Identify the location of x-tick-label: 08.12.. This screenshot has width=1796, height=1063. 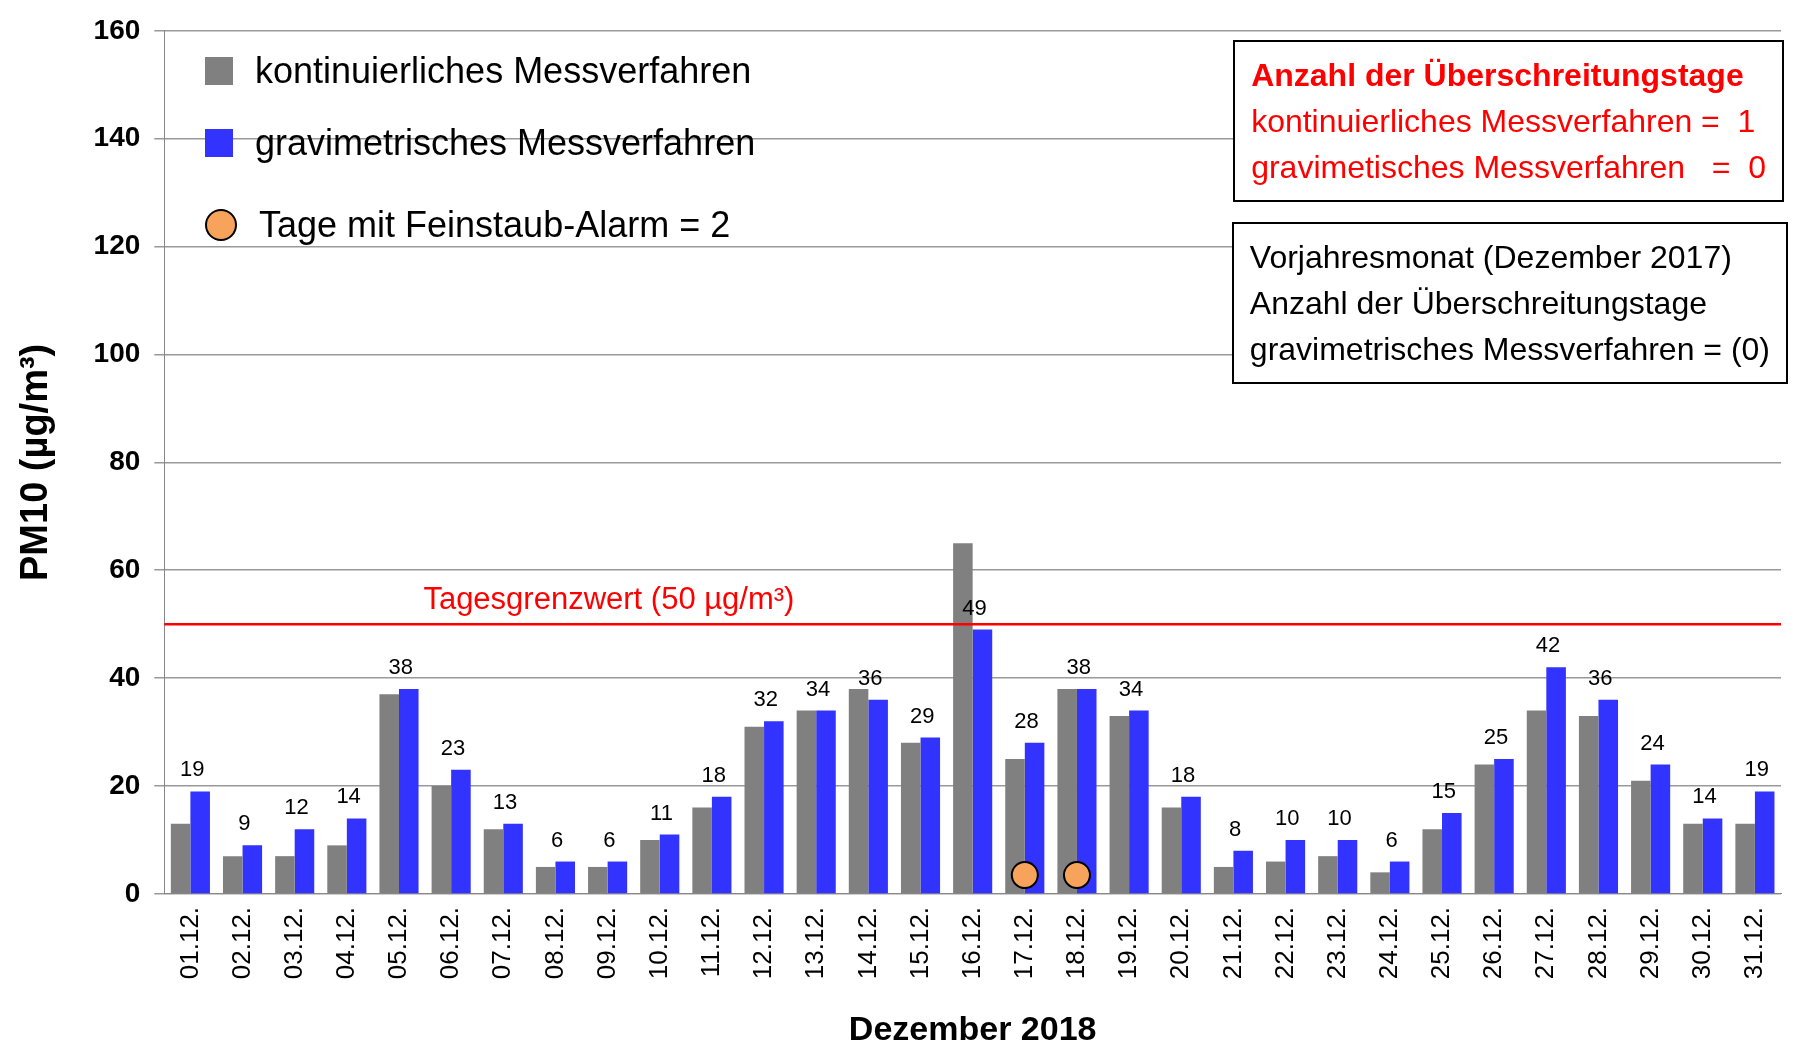
(553, 943).